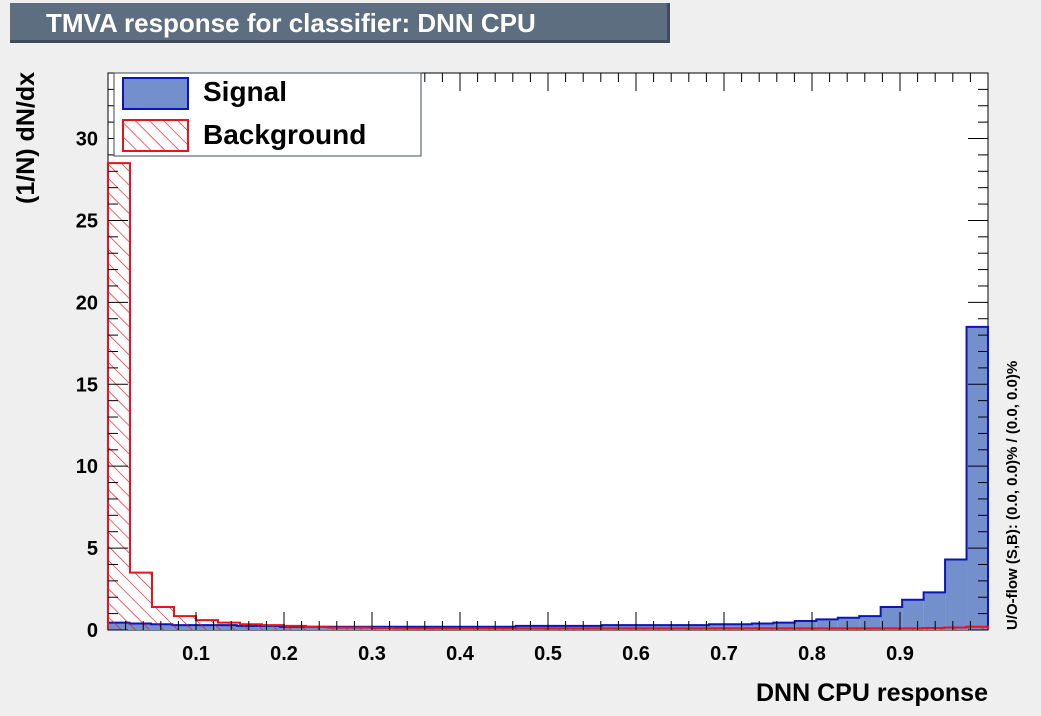 This screenshot has width=1041, height=716. Describe the element at coordinates (87, 140) in the screenshot. I see `y-tick-label: 30` at that location.